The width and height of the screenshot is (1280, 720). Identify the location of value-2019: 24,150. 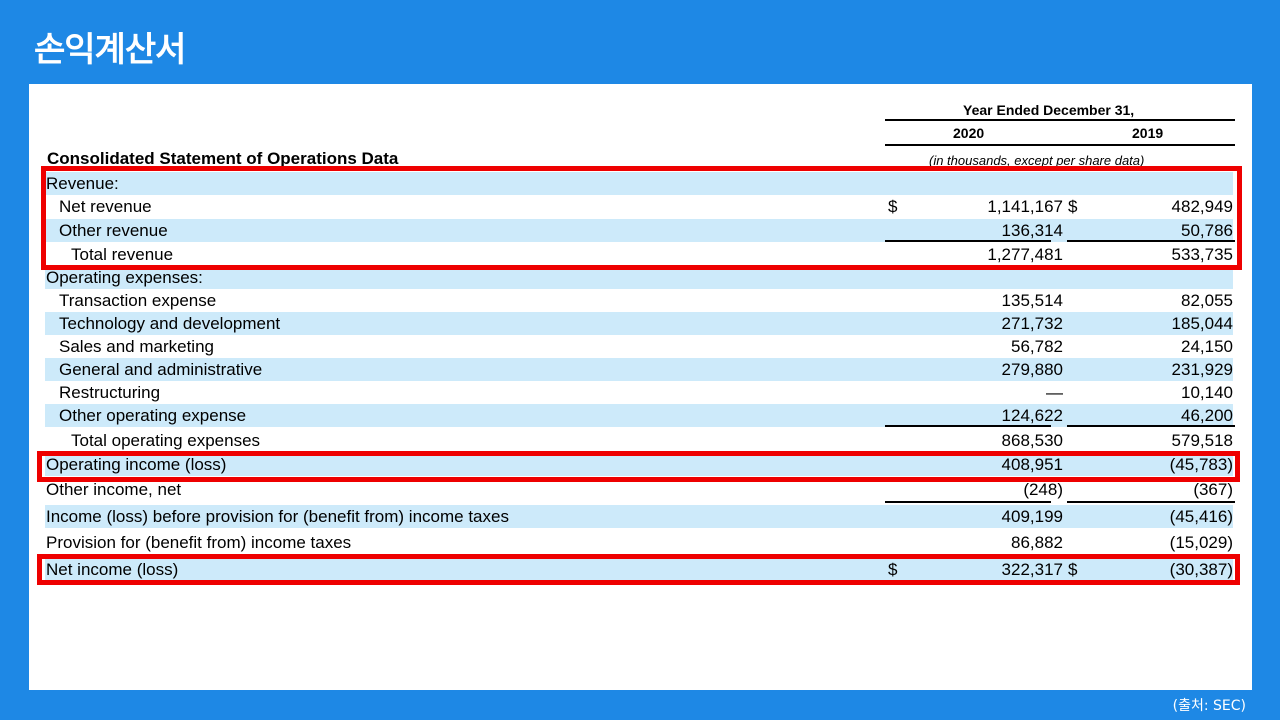
(1207, 346).